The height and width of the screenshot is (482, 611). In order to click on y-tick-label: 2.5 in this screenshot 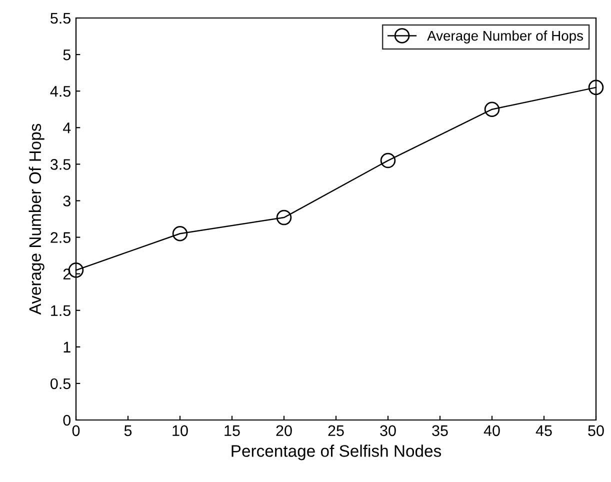, I will do `click(60, 237)`.